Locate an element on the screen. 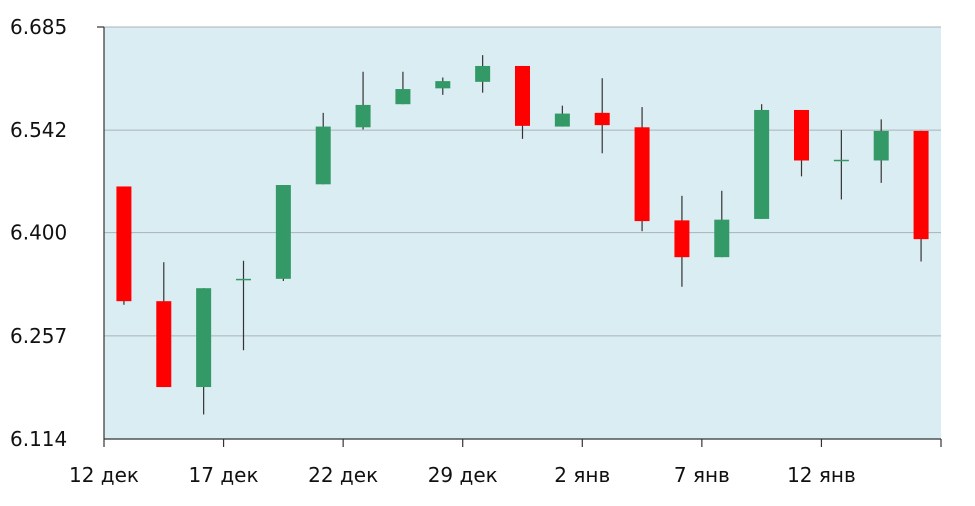 The height and width of the screenshot is (506, 975). x-tick-label: 22 дек is located at coordinates (343, 475).